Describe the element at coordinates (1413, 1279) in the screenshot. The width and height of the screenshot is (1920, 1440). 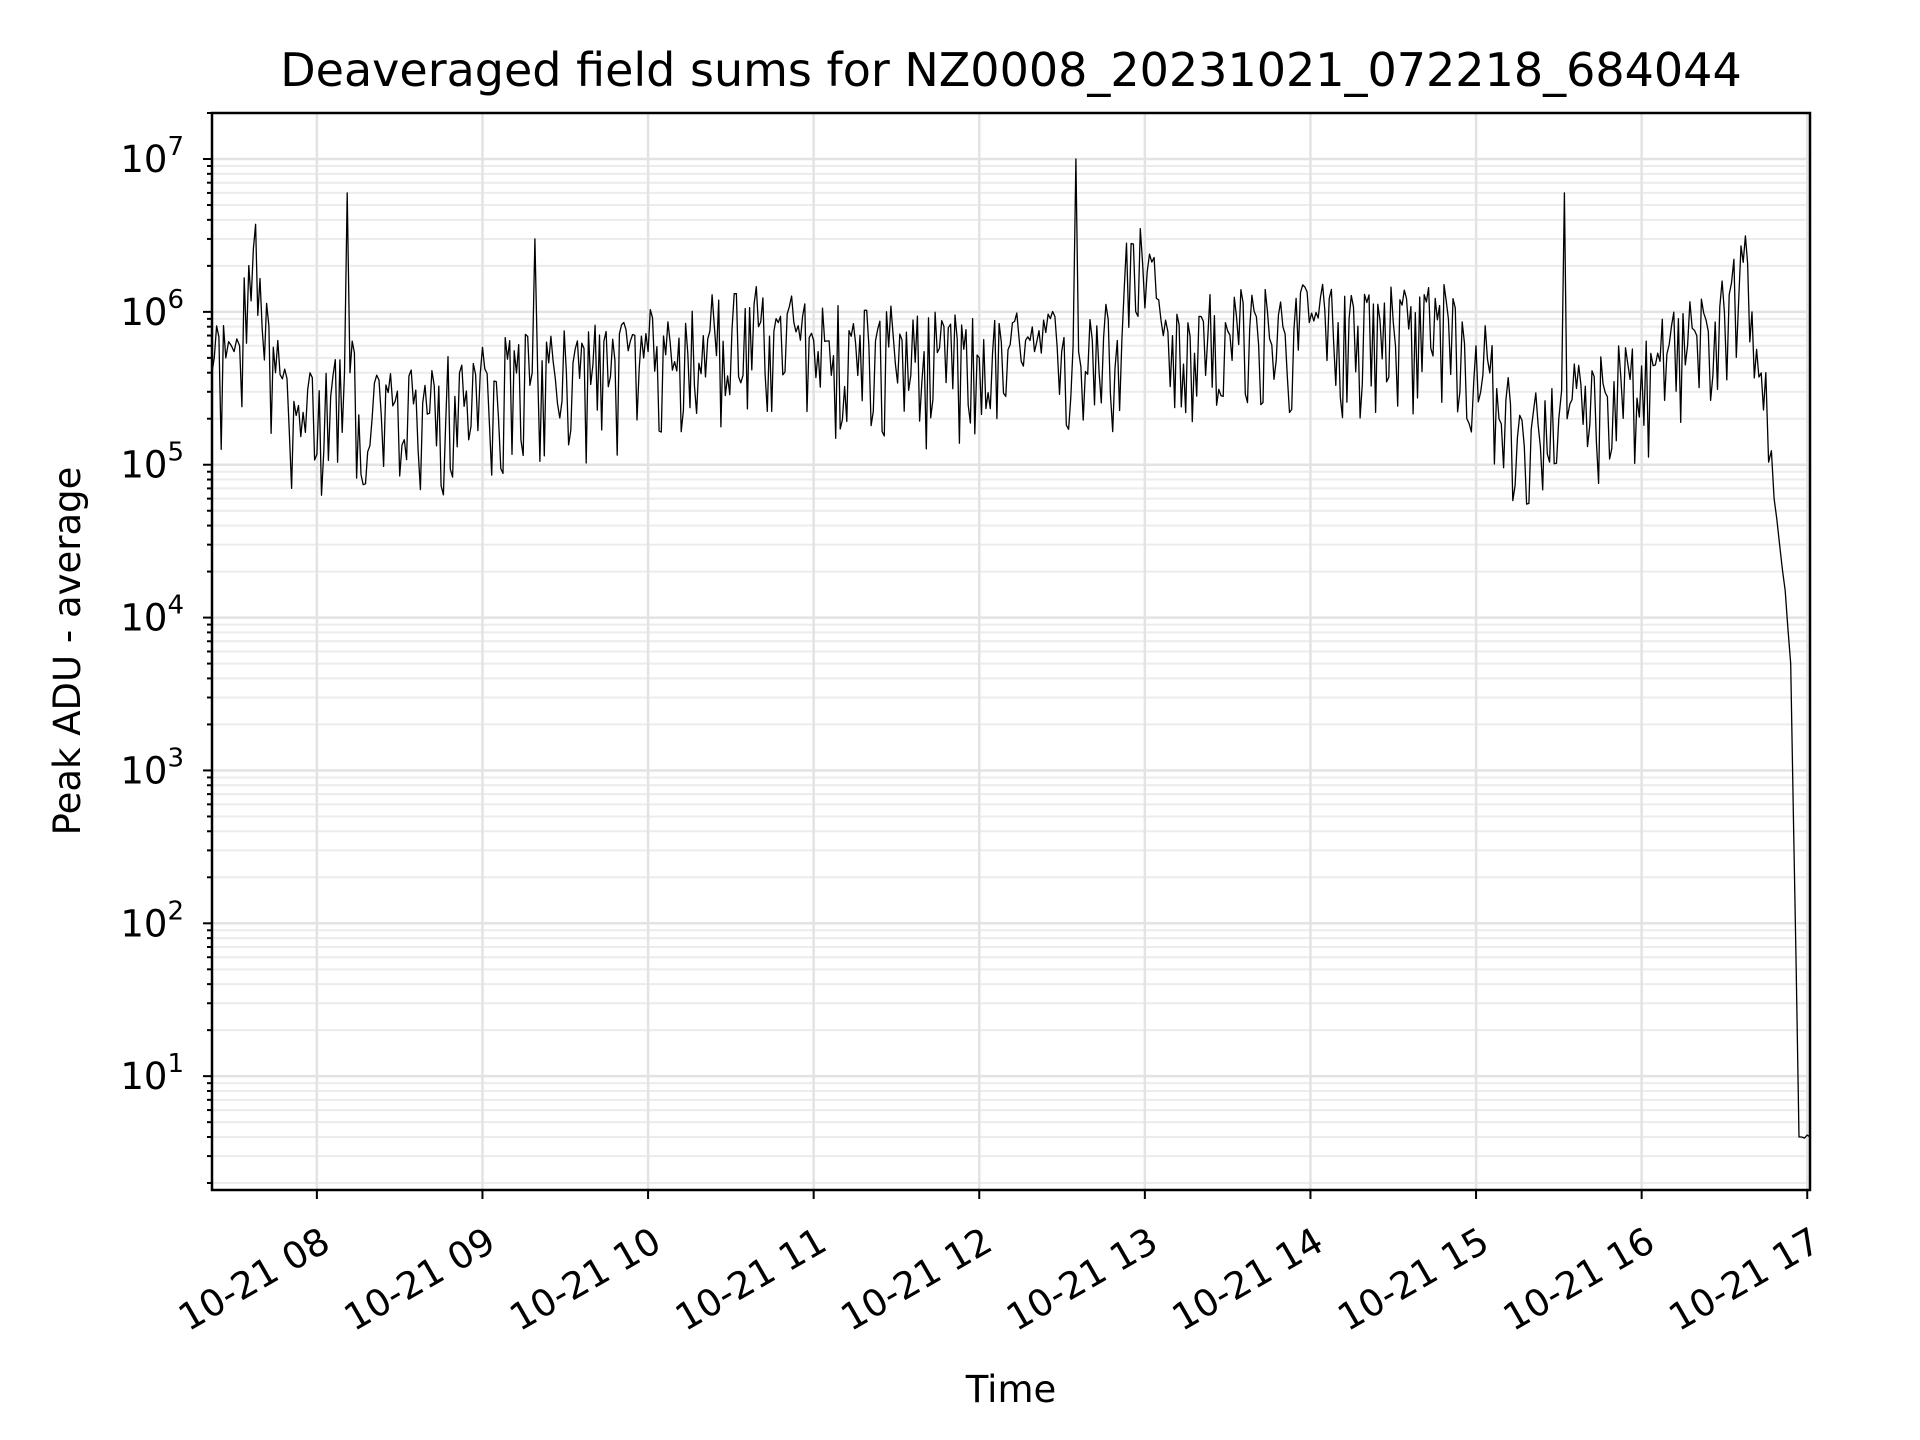
I see `x-tick-label: 10-21 15` at that location.